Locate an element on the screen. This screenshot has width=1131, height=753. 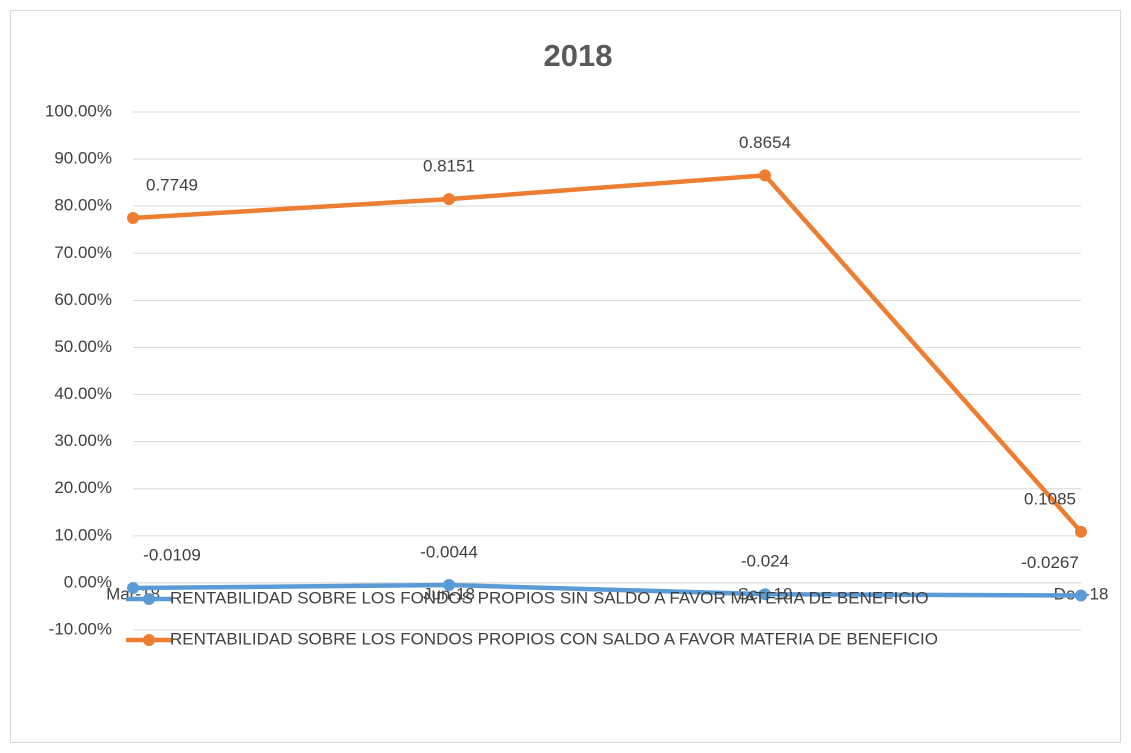
x-tick-label: Jun-18 is located at coordinates (449, 593).